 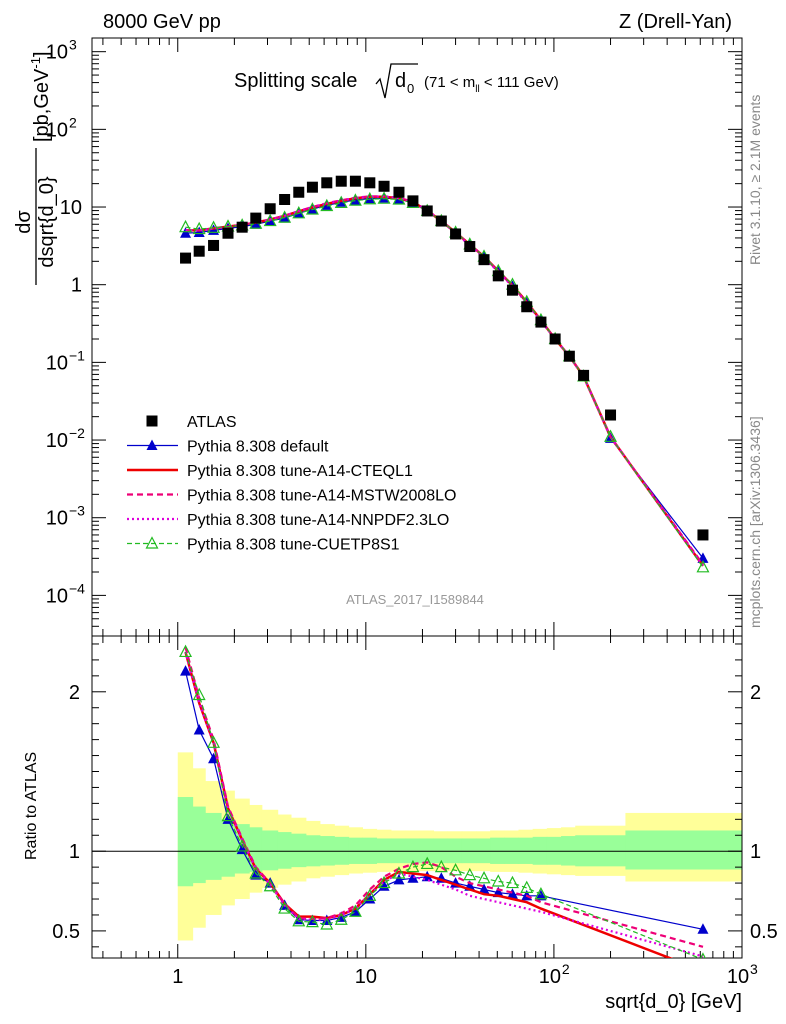 I want to click on ylabel-num: dσ, so click(x=24, y=222).